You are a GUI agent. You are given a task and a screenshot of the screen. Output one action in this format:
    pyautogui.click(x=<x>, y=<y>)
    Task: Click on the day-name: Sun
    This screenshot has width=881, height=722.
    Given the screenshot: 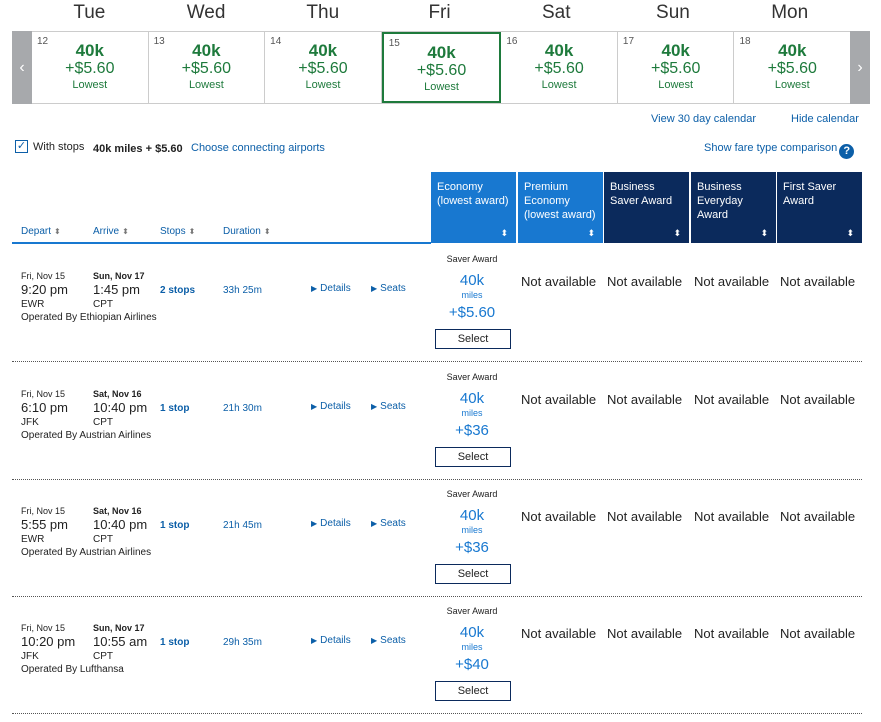 What is the action you would take?
    pyautogui.click(x=673, y=12)
    